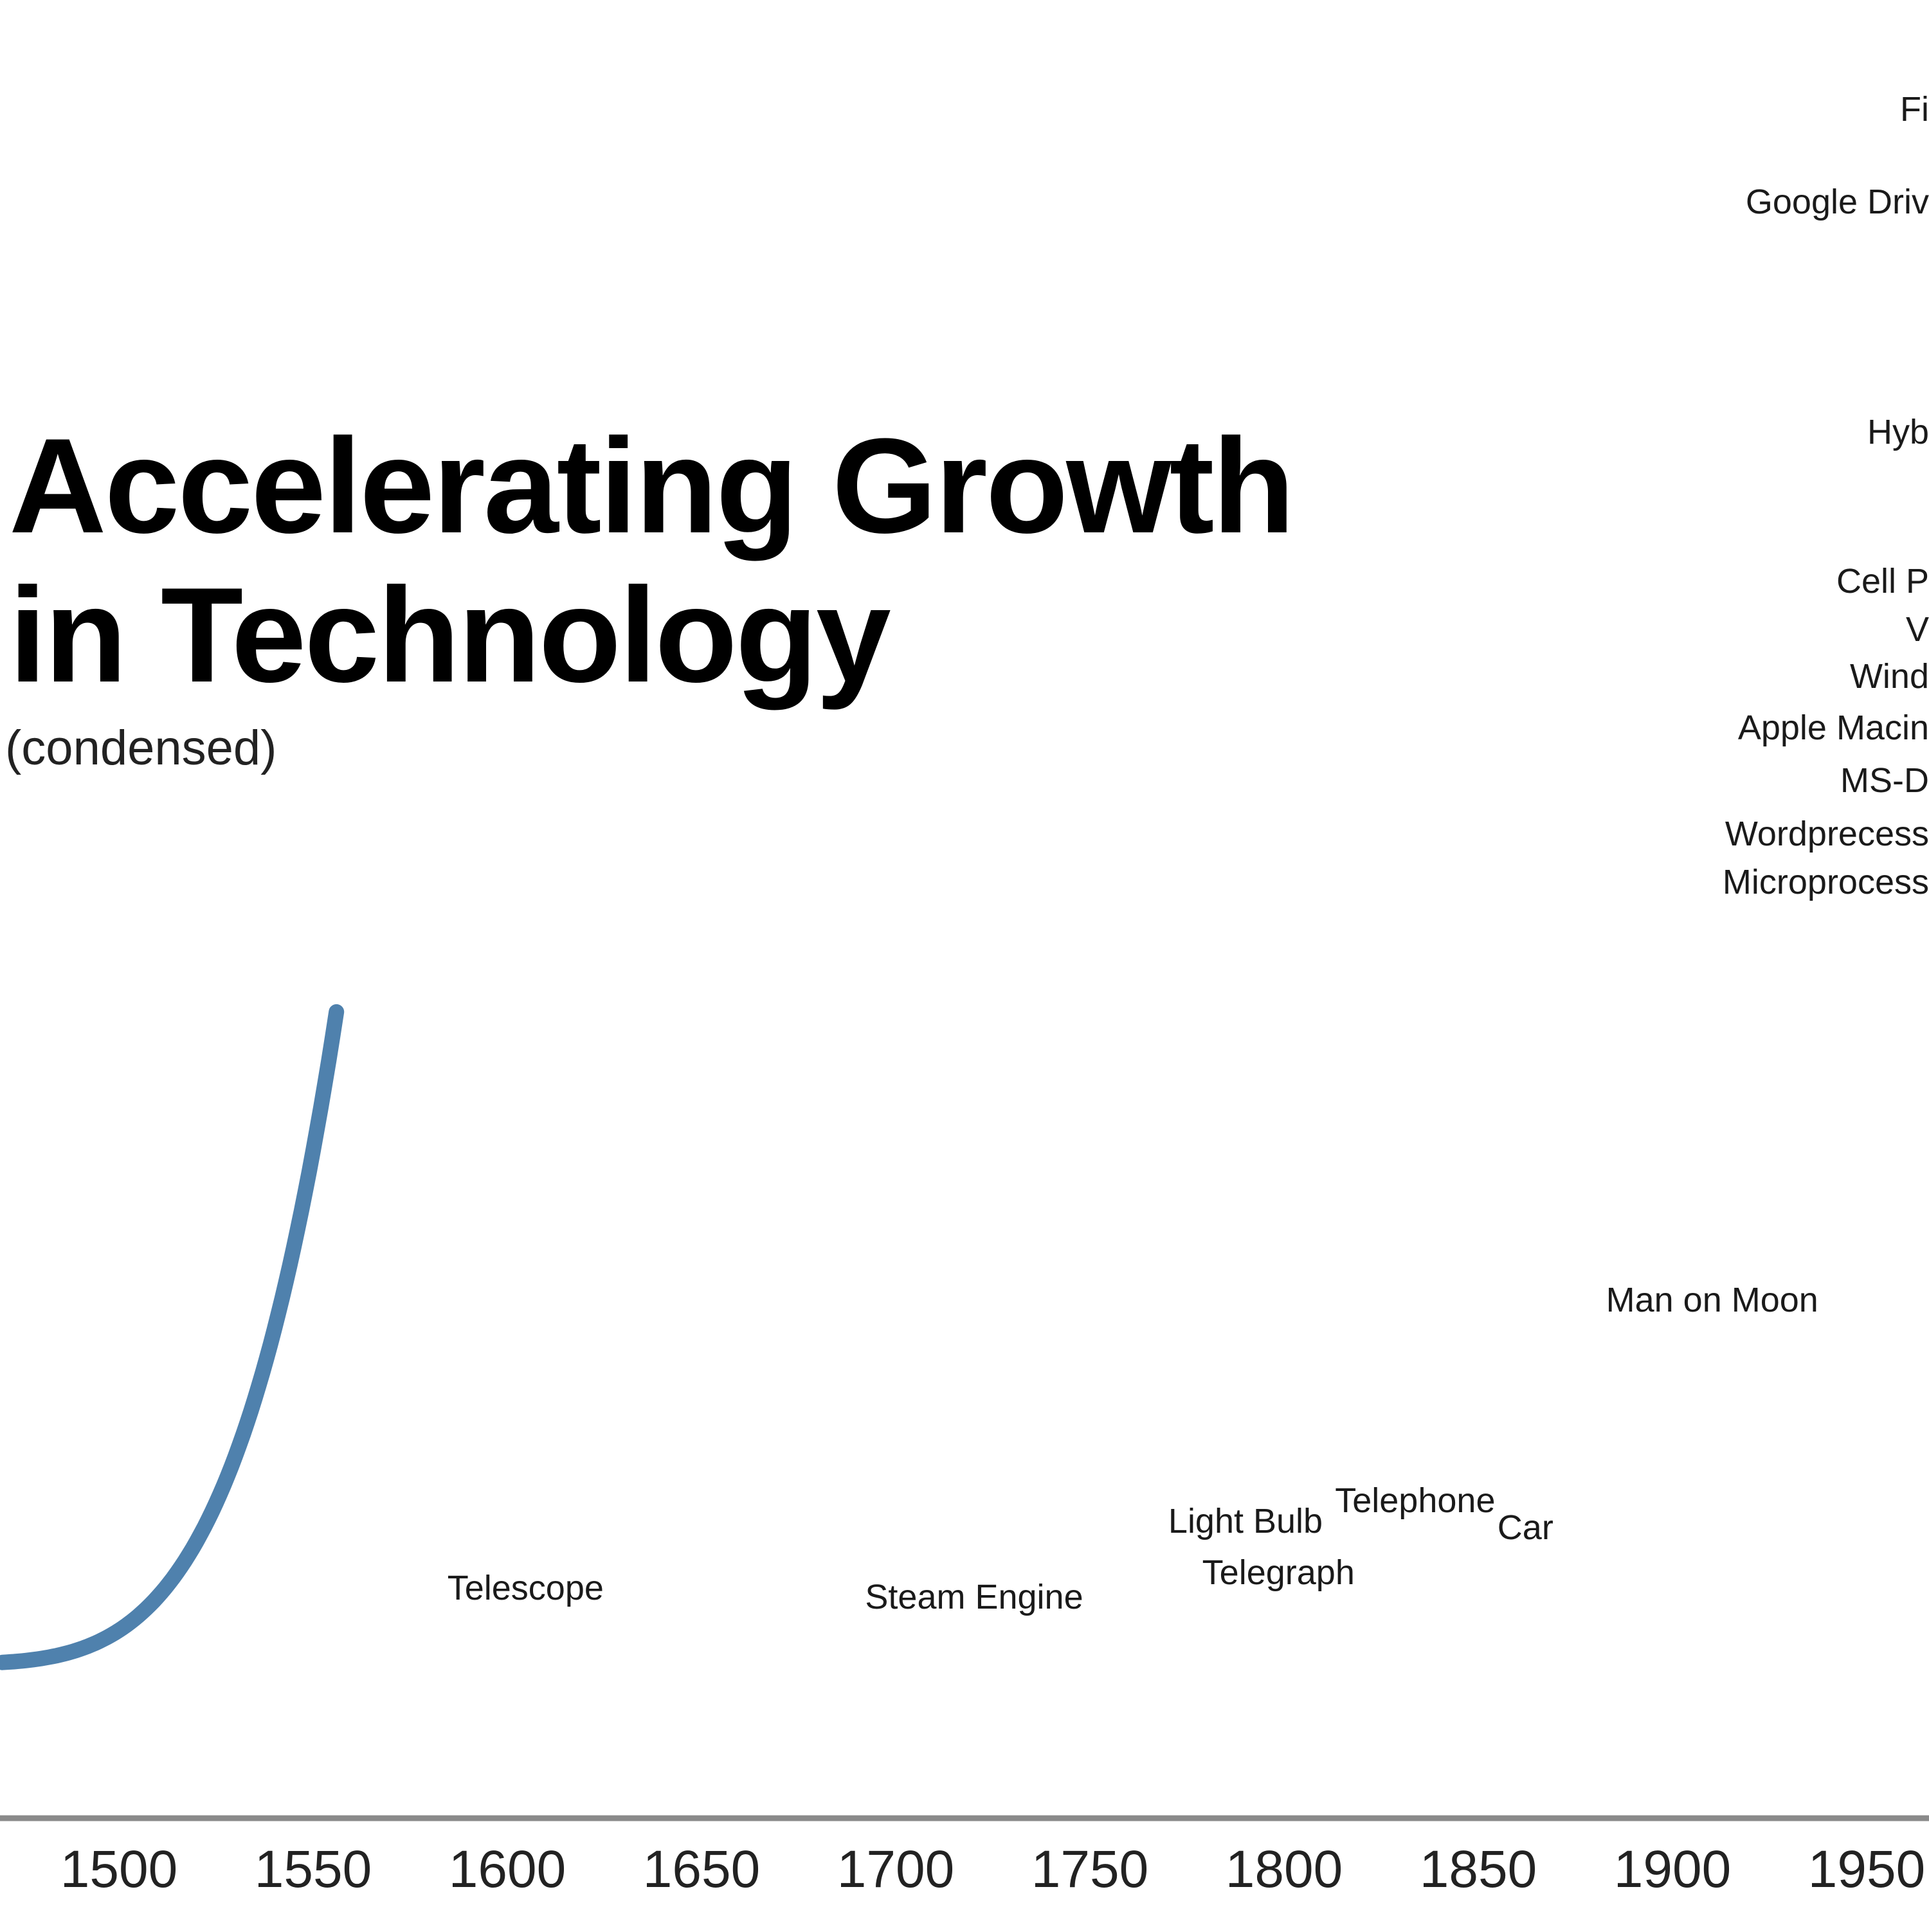 This screenshot has height=1932, width=1929. Describe the element at coordinates (1833, 728) in the screenshot. I see `event-label-apple-macin: Apple Macin` at that location.